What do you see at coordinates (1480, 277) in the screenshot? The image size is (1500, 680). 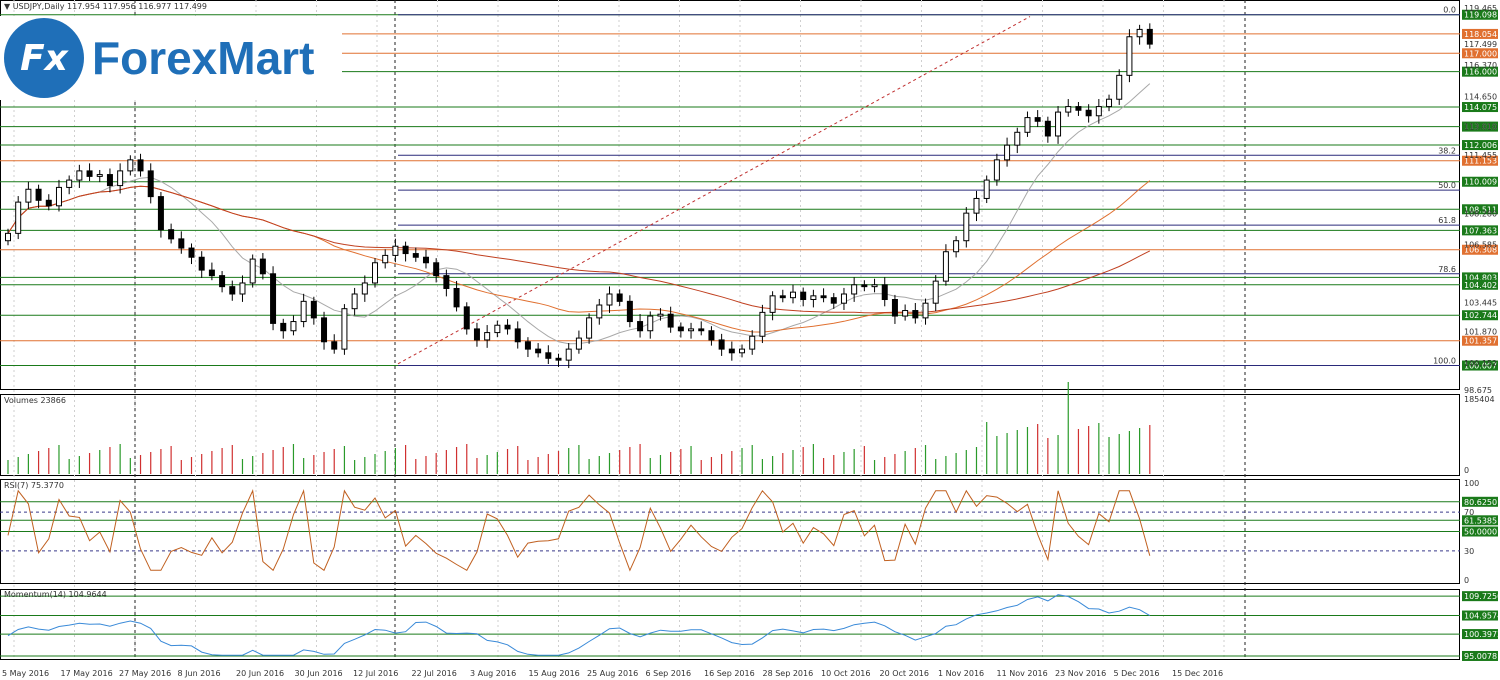 I see `level-tag-label: 104.803` at bounding box center [1480, 277].